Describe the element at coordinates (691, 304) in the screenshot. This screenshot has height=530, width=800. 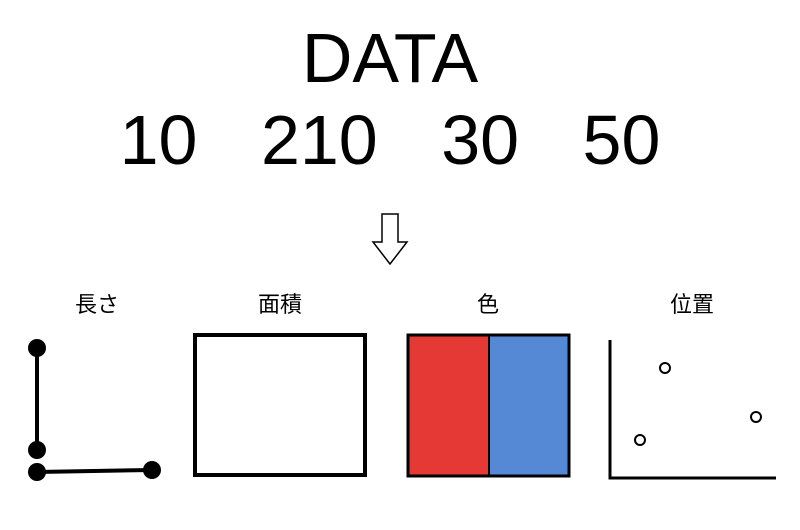
I see `label-position: 位置` at that location.